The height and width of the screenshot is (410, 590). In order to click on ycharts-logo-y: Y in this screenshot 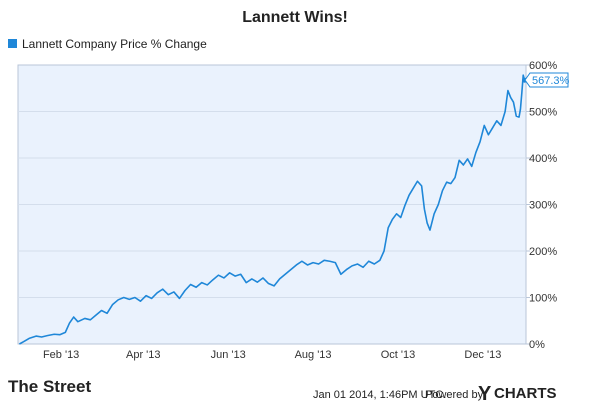, I will do `click(485, 394)`.